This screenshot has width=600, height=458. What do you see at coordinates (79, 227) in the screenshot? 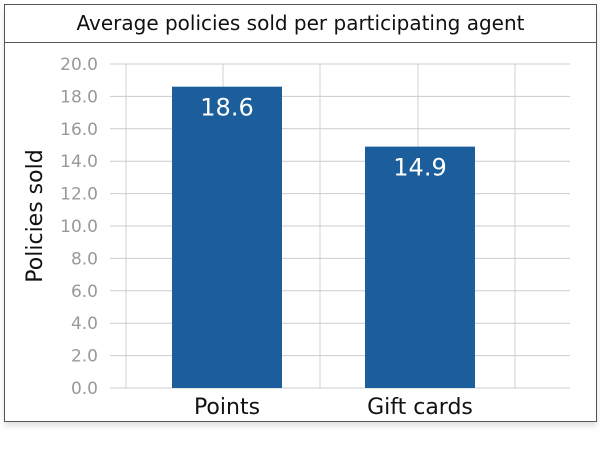
I see `y-tick-label: 10.0` at bounding box center [79, 227].